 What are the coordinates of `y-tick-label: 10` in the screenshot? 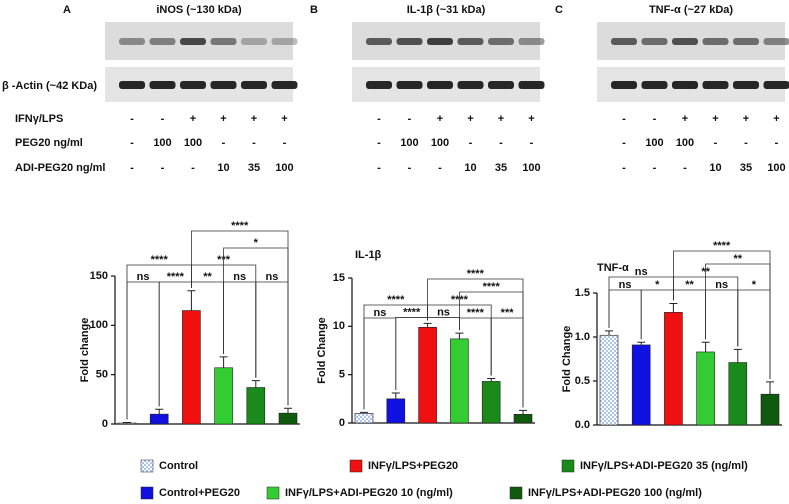 It's located at (339, 326).